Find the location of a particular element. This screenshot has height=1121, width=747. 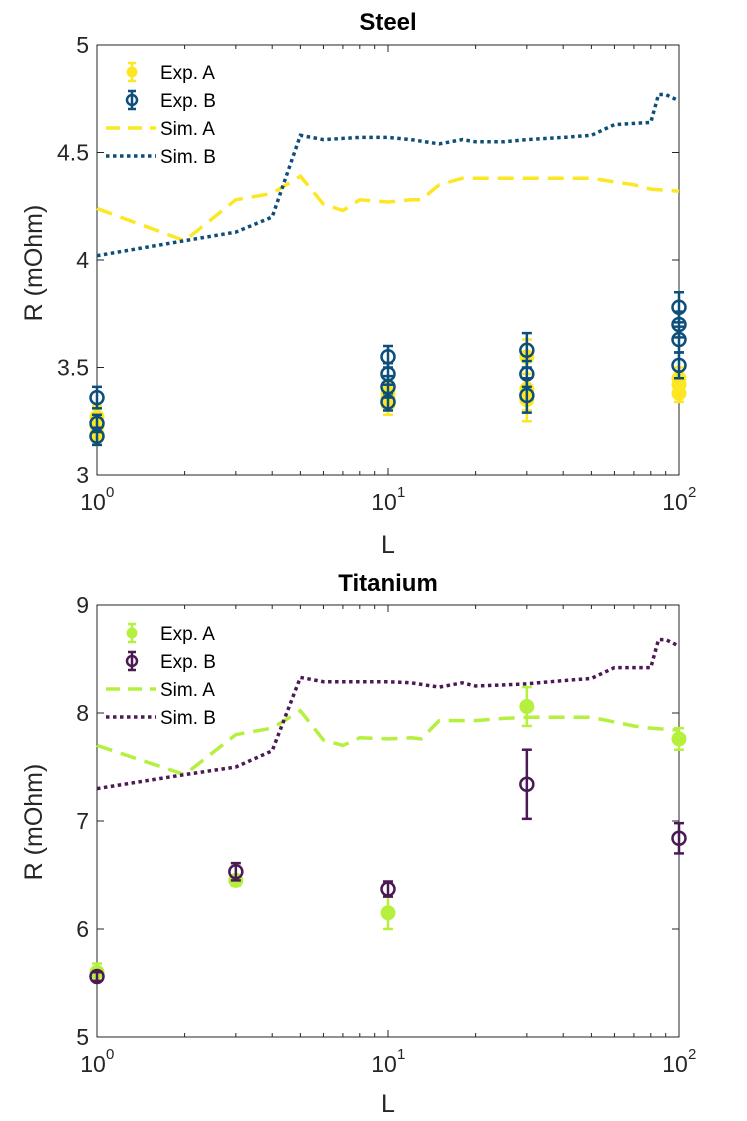

y-tick-label: 3 is located at coordinates (82, 475).